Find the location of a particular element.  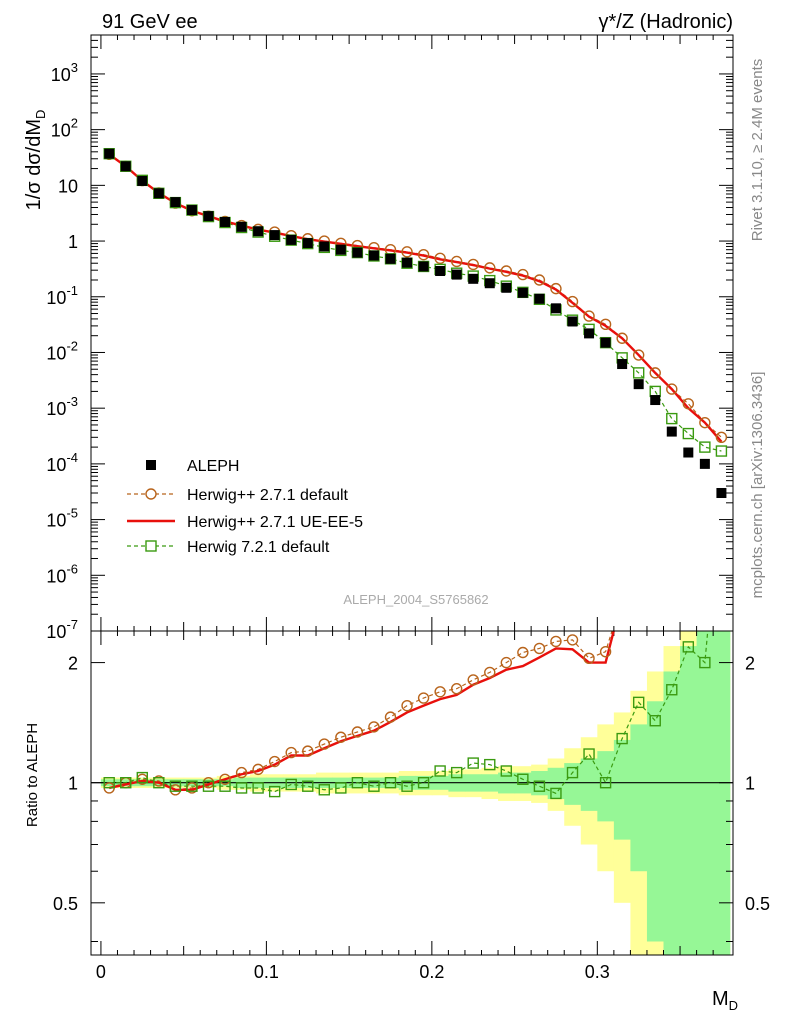

x-tick-labels: 0 0.1 0.2 0.3 is located at coordinates (353, 972).